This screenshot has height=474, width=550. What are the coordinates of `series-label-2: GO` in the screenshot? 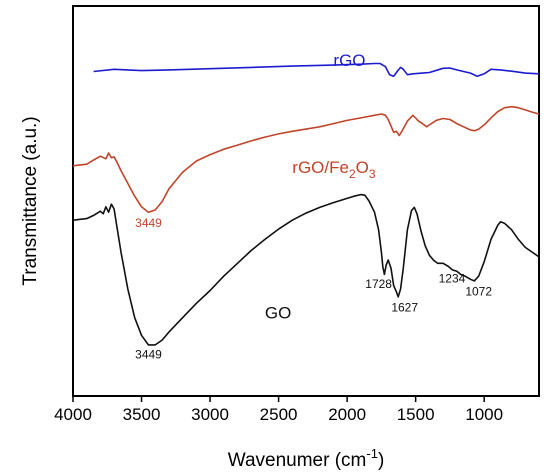 It's located at (278, 313).